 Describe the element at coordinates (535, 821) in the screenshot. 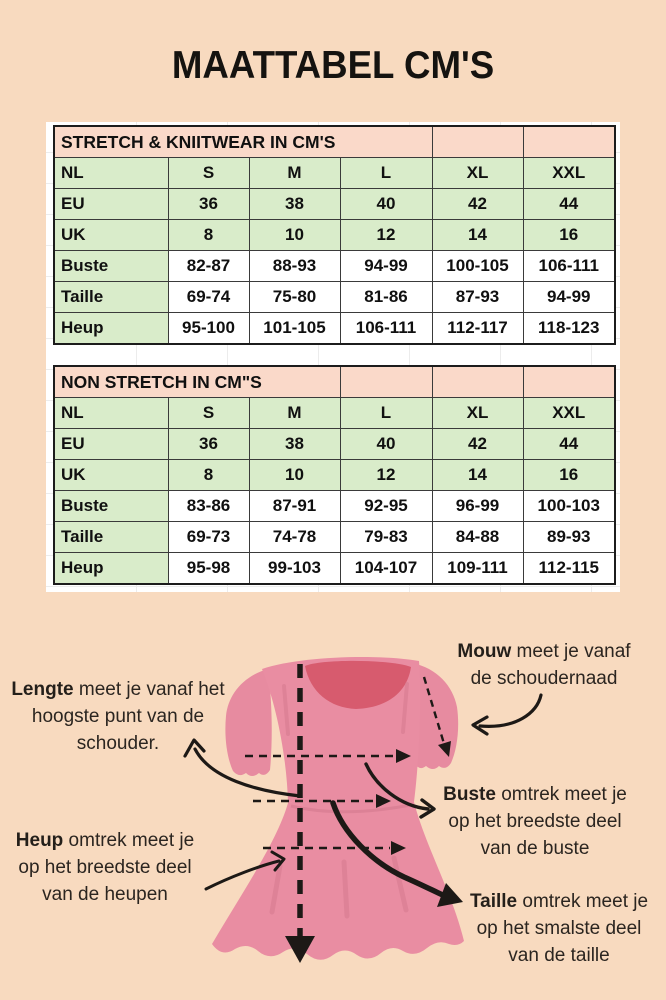

I see `note-line: op het breedste deel` at that location.